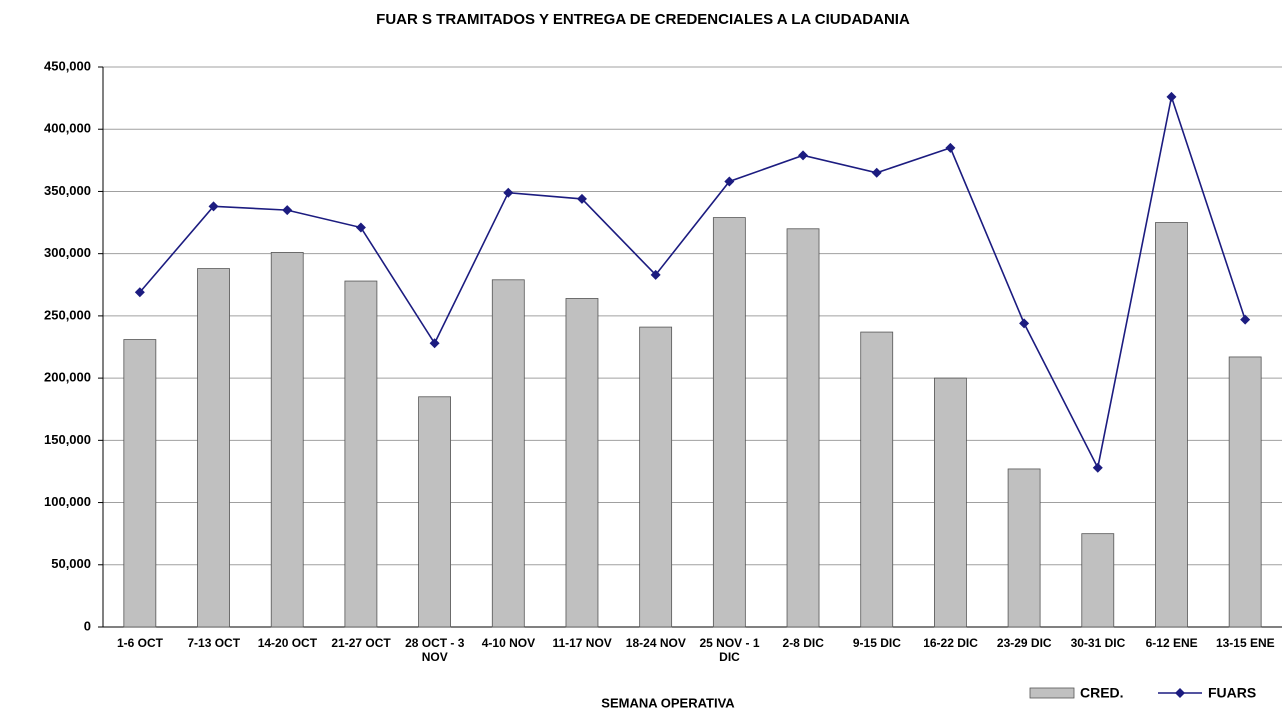  Describe the element at coordinates (67, 252) in the screenshot. I see `y-tick-label: 300,000` at that location.